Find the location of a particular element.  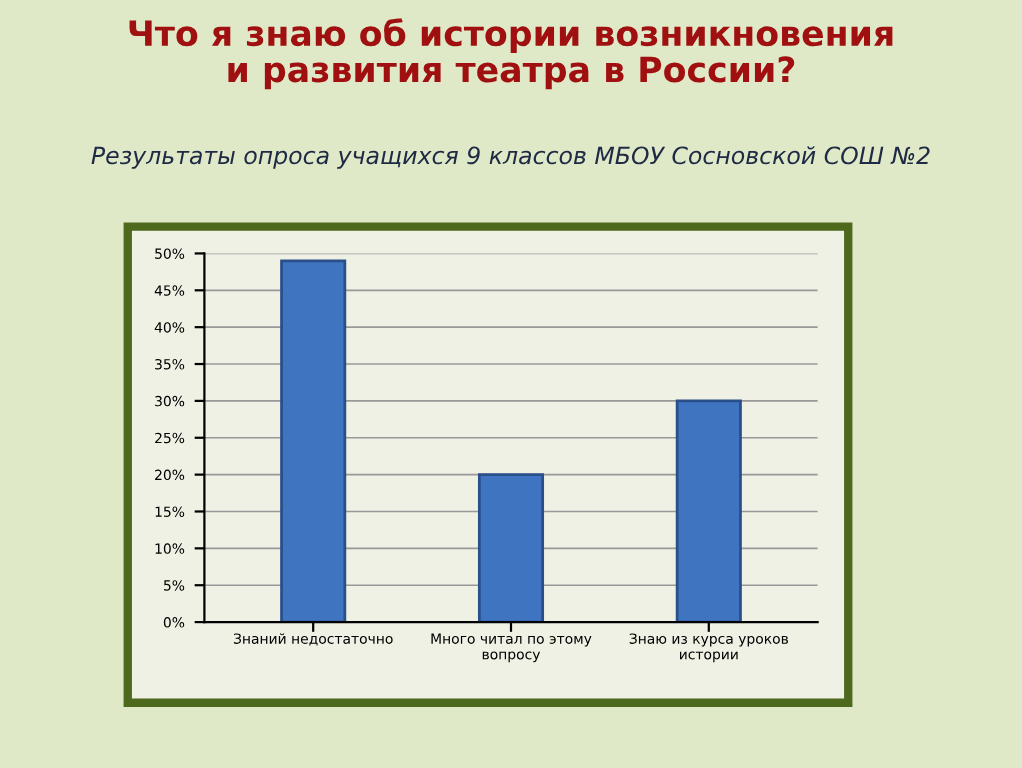

chart-subtitle: Результаты опроса учащихся 9 классов МБОУ Сосновской СОШ №2 is located at coordinates (510, 157).